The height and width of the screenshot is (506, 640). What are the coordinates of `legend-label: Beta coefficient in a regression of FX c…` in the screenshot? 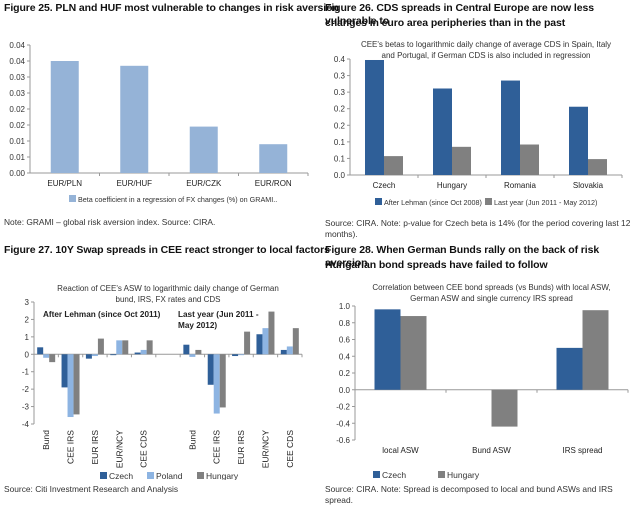 It's located at (177, 199).